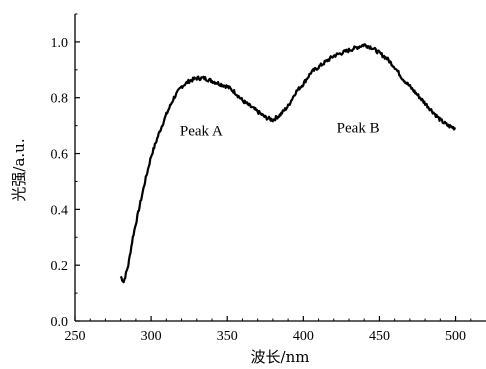 Image resolution: width=486 pixels, height=369 pixels. What do you see at coordinates (268, 330) in the screenshot?
I see `x-axis-ticks: 250 300 350 400 450 500` at bounding box center [268, 330].